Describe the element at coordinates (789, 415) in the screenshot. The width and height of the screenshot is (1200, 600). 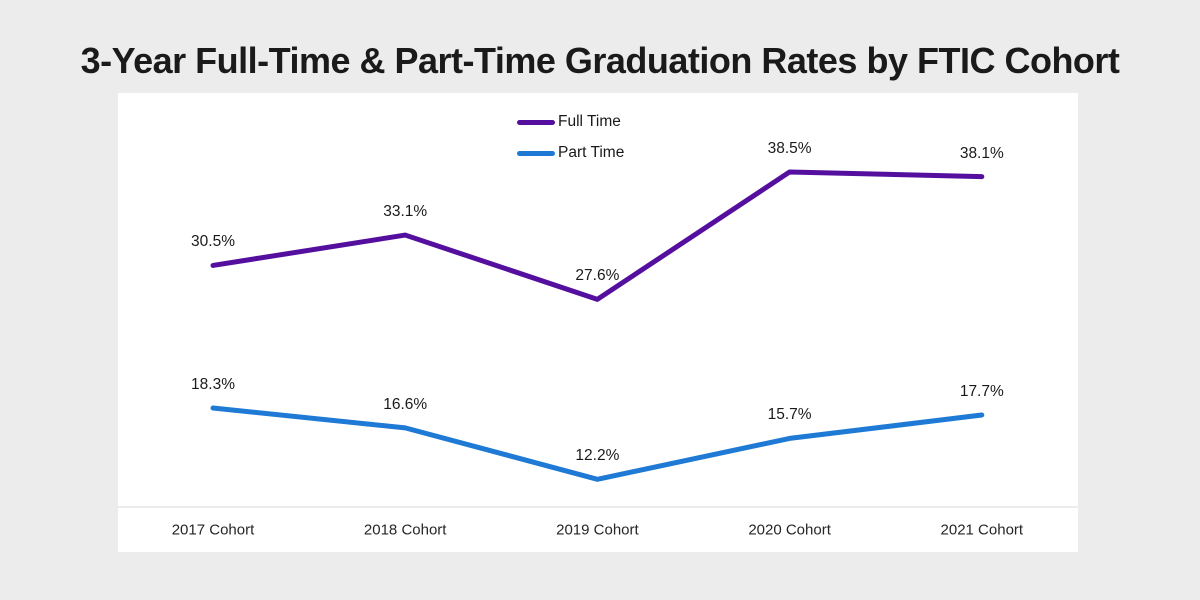
I see `data-label-part-time: 15.7%` at that location.